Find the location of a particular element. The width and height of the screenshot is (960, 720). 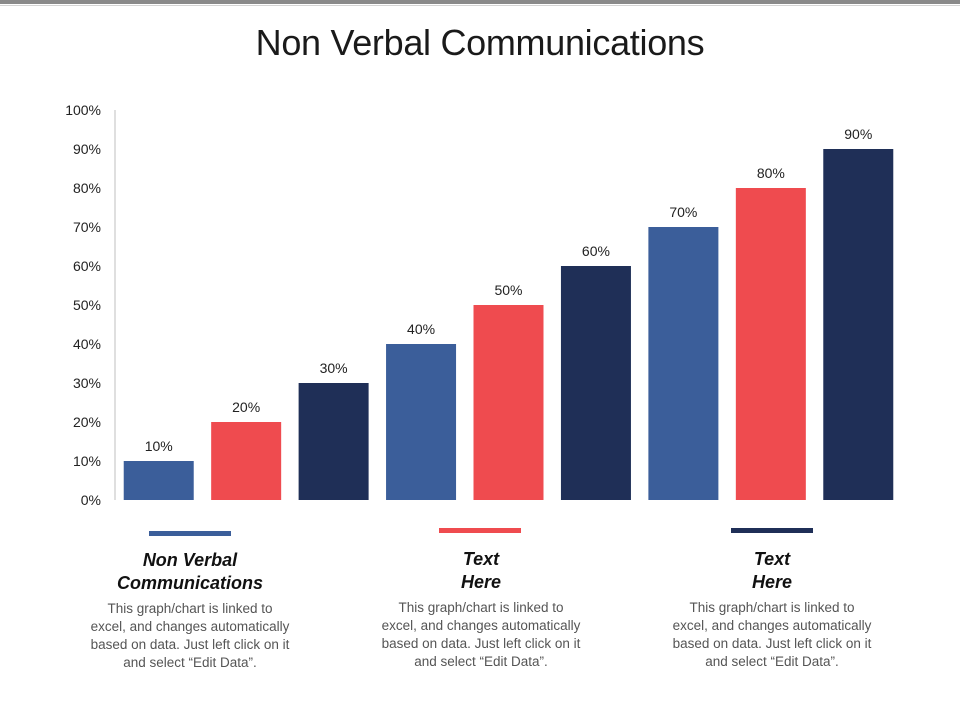

page-title: Non Verbal Communications is located at coordinates (480, 42).